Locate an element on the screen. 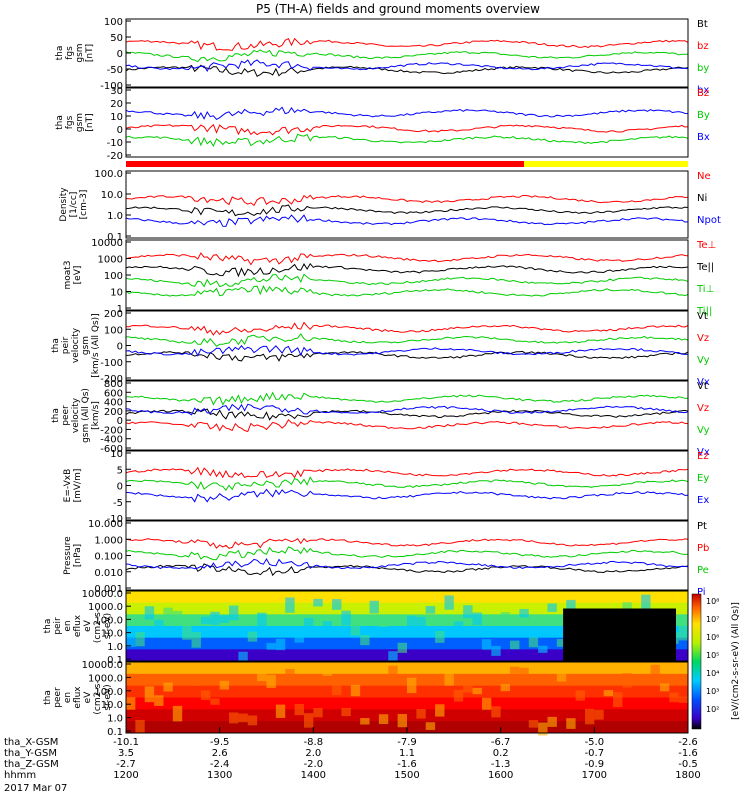 This screenshot has height=800, width=750. y-tick-label: 0.001 is located at coordinates (108, 589).